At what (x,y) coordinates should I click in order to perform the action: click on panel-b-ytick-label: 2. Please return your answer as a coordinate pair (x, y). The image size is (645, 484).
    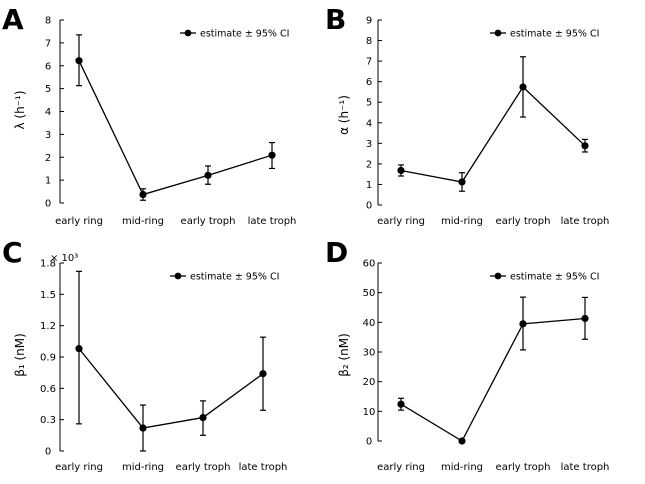
    Looking at the image, I should click on (369, 164).